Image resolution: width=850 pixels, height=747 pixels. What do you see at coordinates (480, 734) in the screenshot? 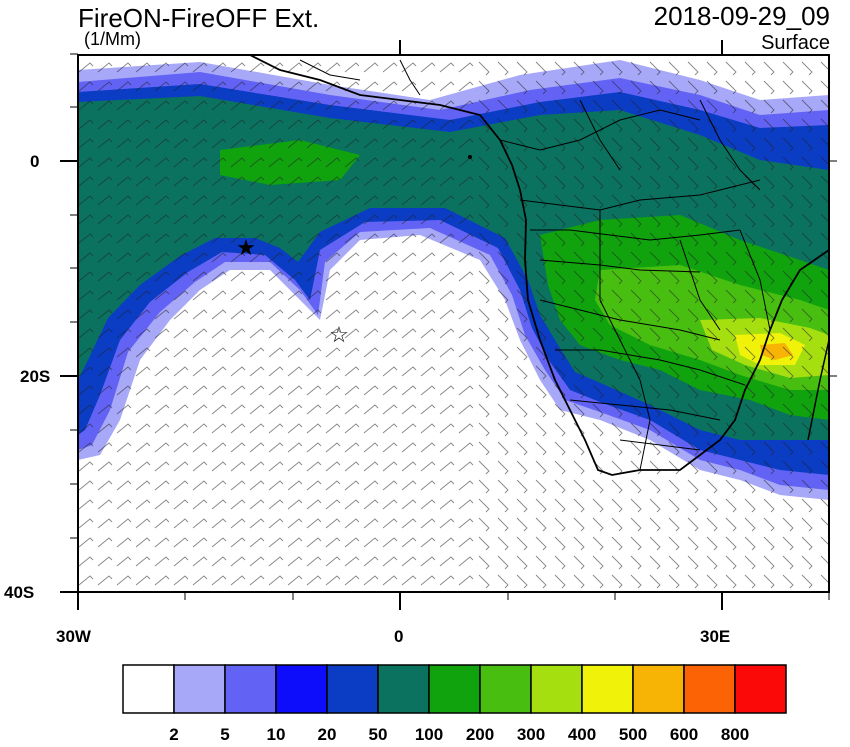
I see `colorbar-label: 200` at bounding box center [480, 734].